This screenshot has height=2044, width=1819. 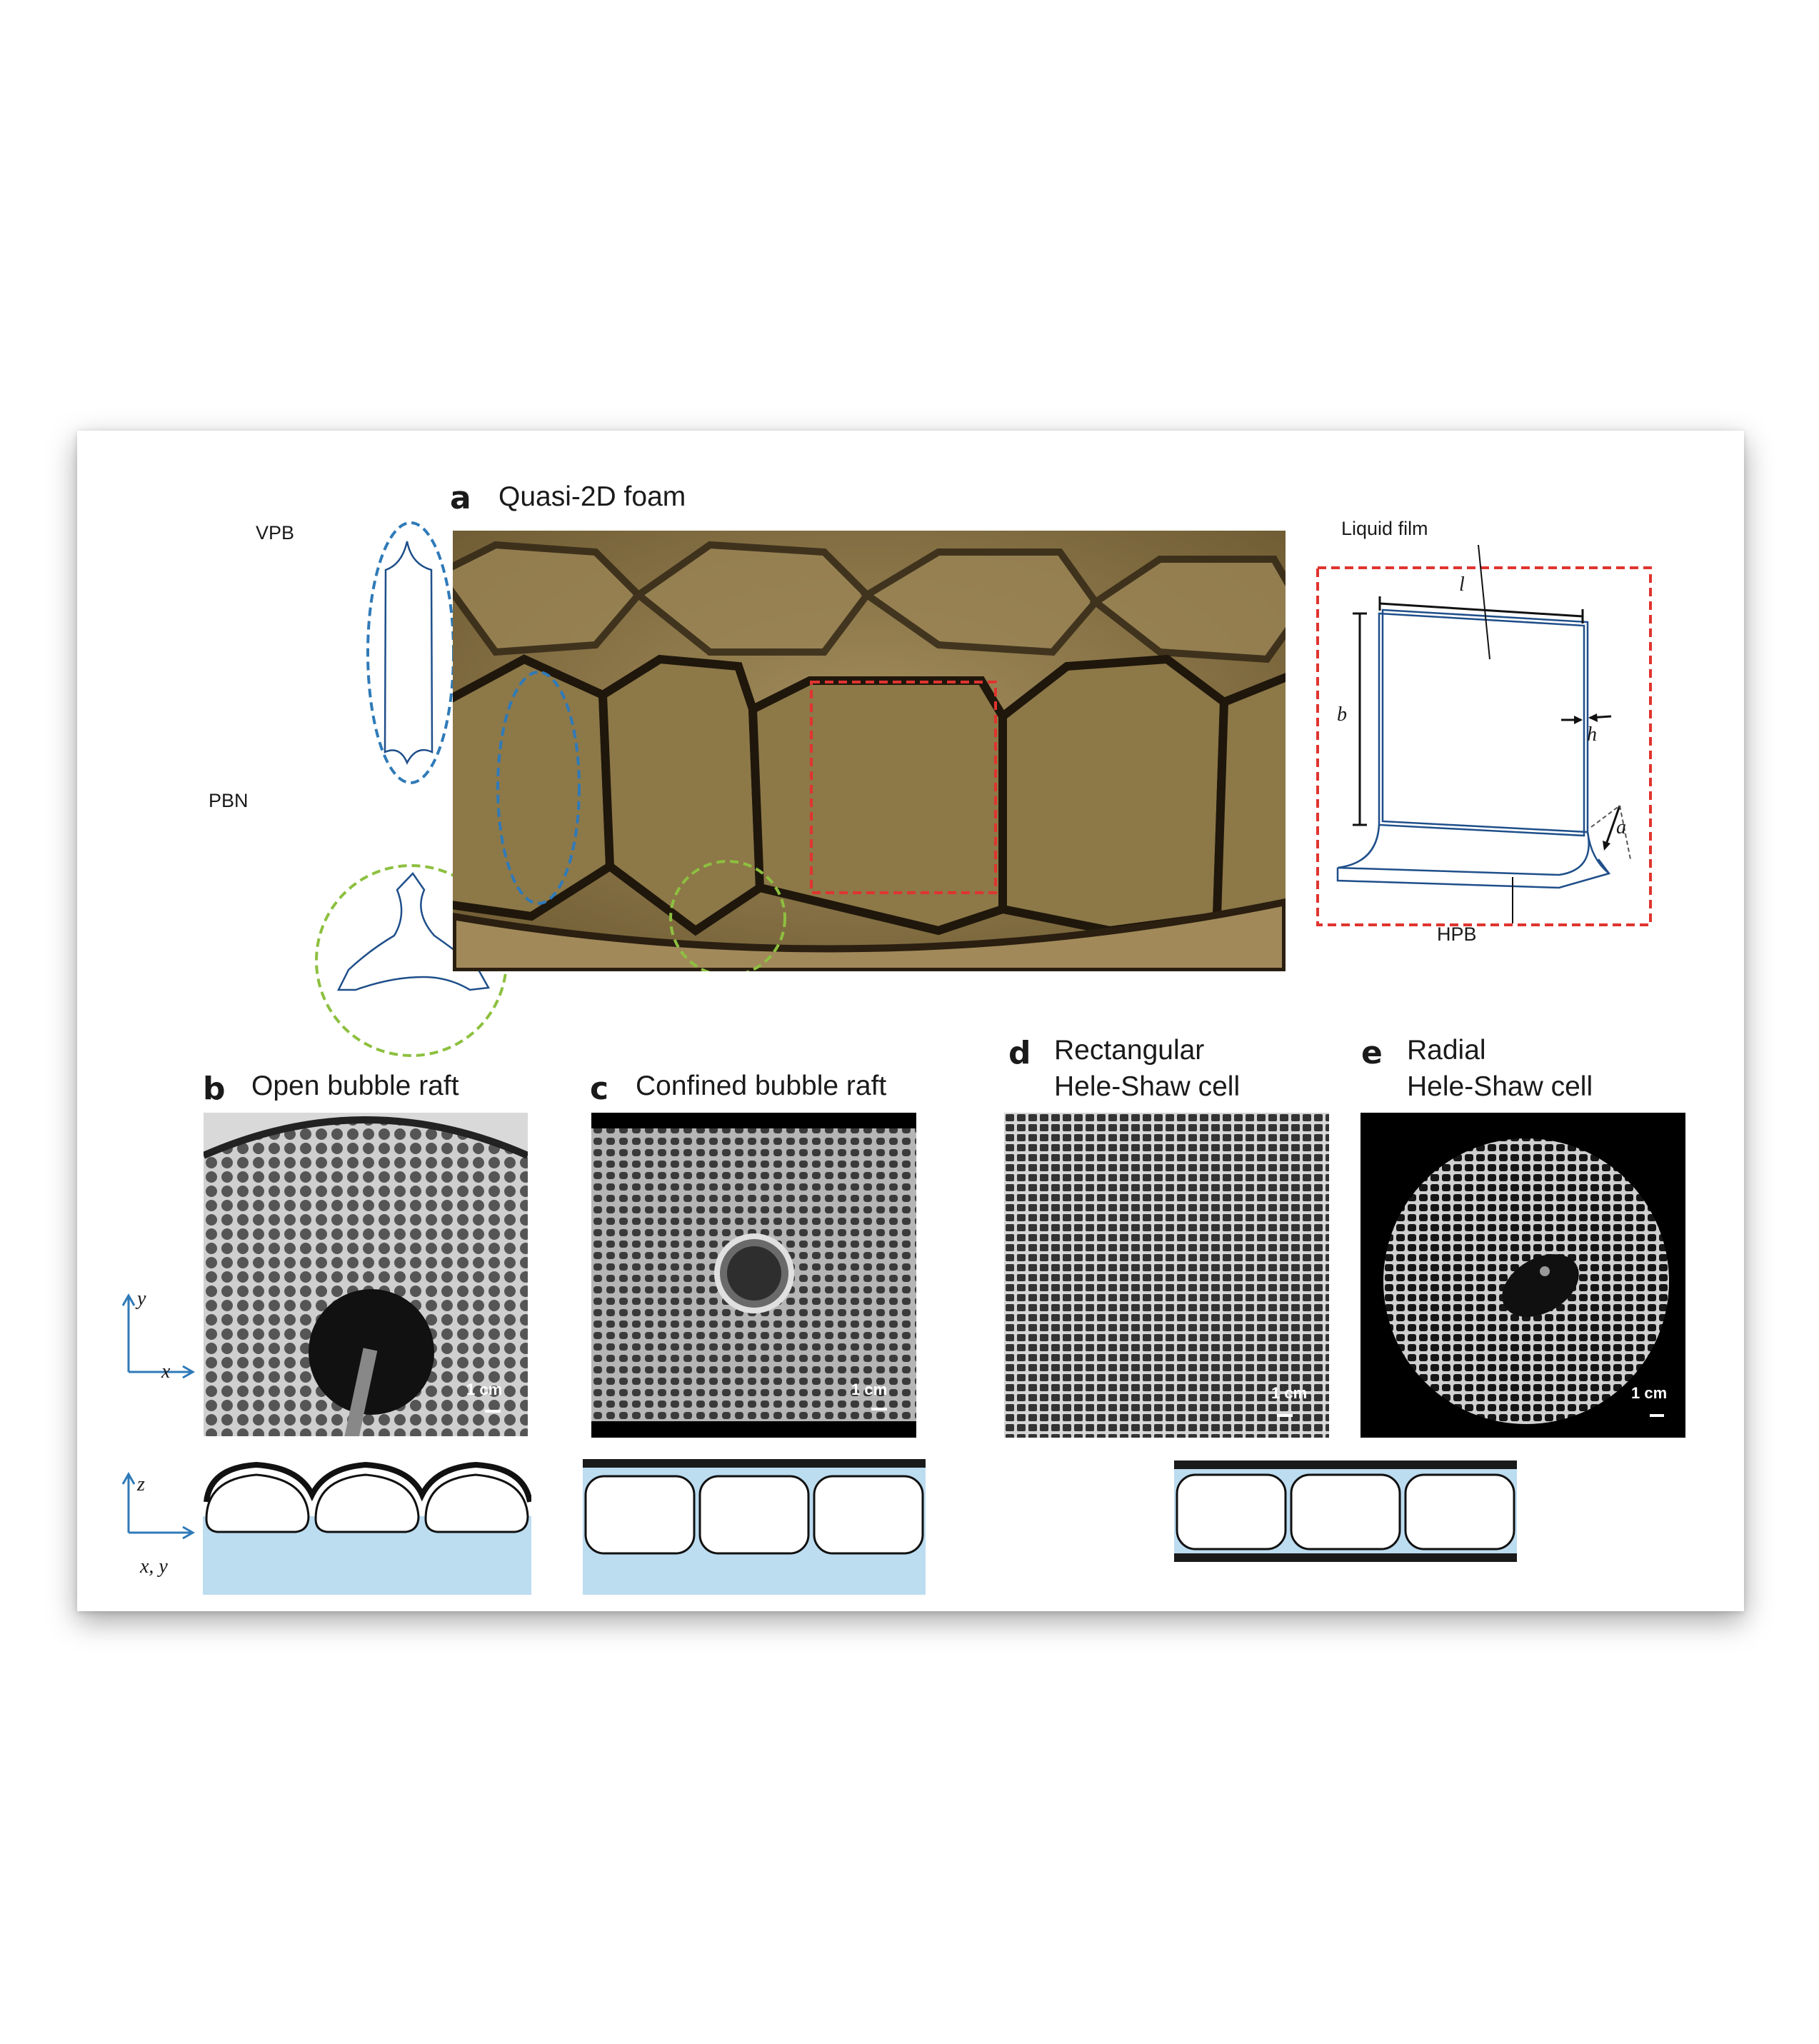 I want to click on vpb-sketch, so click(x=409, y=653).